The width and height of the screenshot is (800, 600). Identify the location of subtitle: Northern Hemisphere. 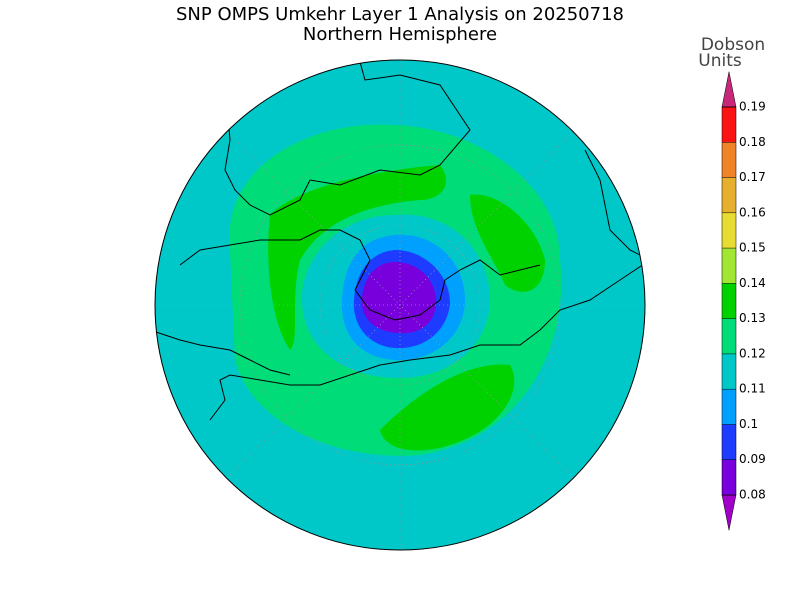
(400, 34).